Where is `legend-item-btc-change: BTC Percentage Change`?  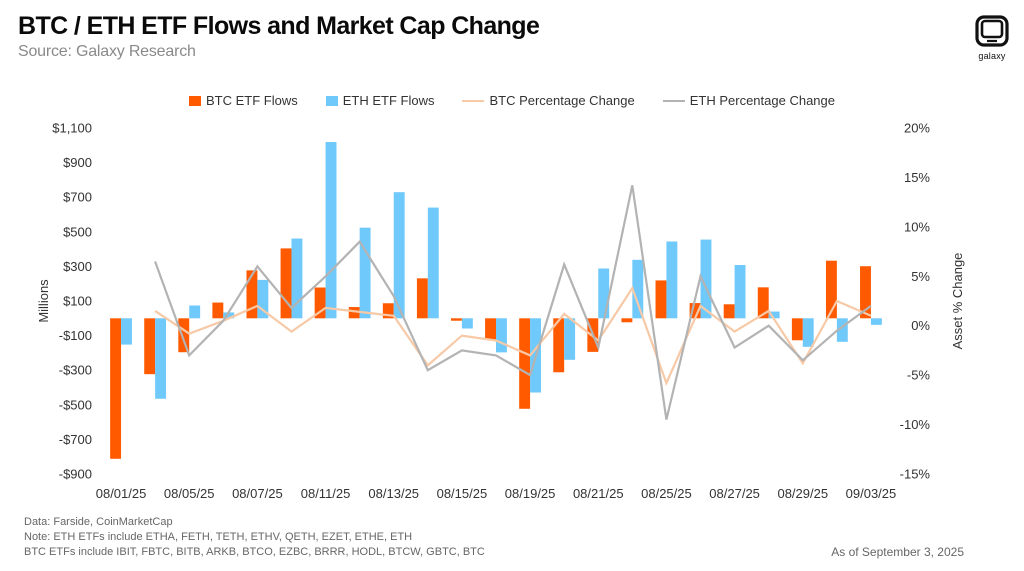 legend-item-btc-change: BTC Percentage Change is located at coordinates (548, 100).